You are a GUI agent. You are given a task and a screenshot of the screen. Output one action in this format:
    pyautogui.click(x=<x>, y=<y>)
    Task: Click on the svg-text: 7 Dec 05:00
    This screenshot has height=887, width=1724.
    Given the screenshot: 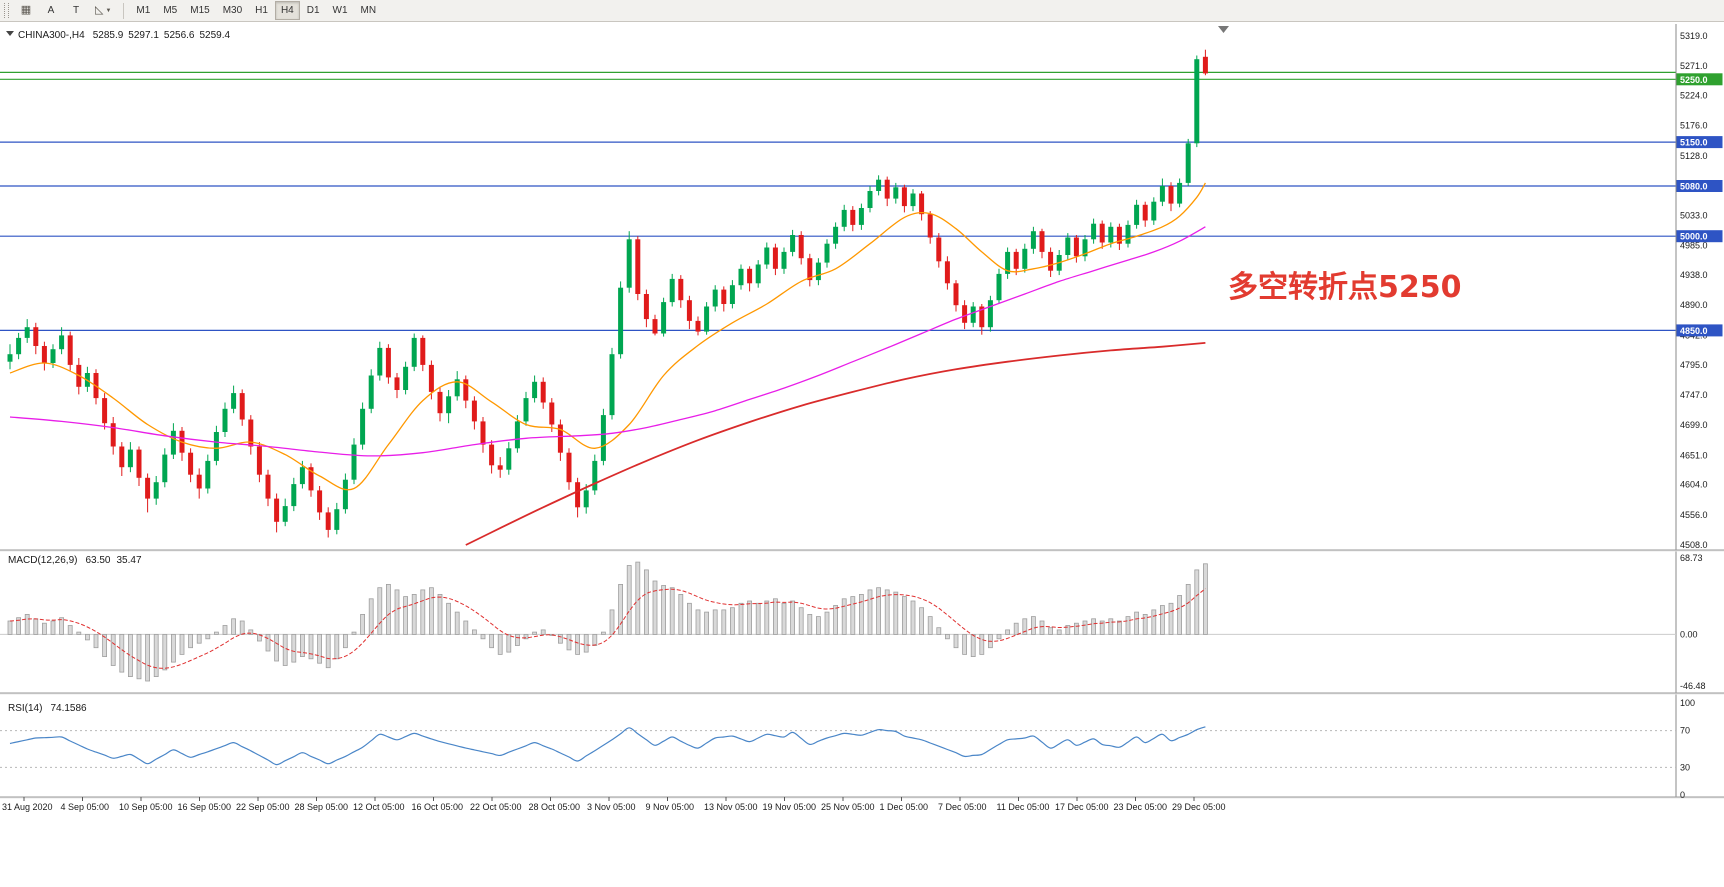 What is the action you would take?
    pyautogui.click(x=962, y=807)
    